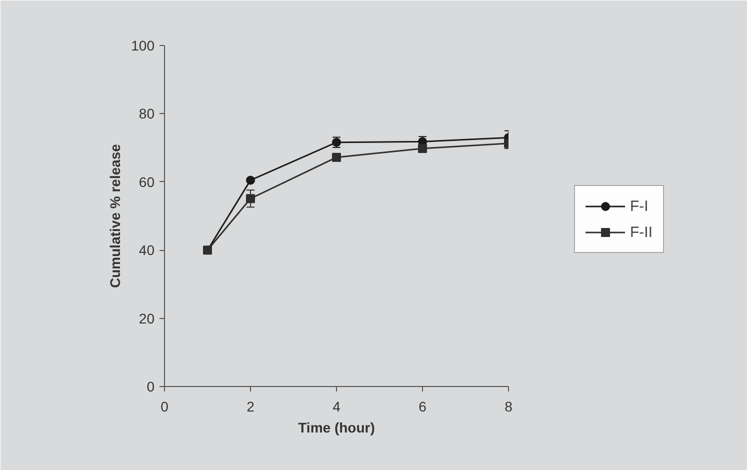 The image size is (747, 474). I want to click on y-tick-label: 40, so click(146, 250).